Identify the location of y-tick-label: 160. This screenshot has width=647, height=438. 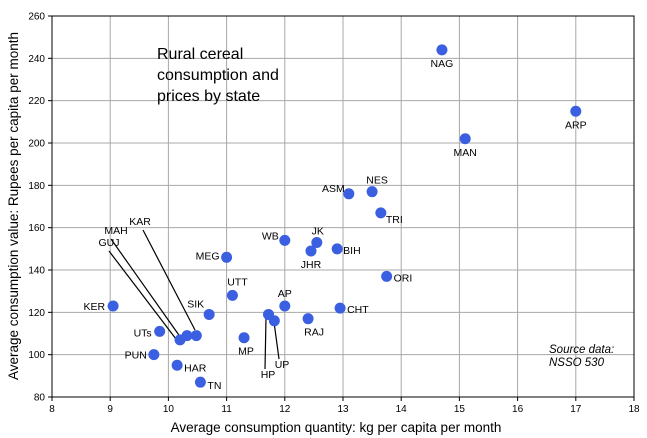
(36, 228).